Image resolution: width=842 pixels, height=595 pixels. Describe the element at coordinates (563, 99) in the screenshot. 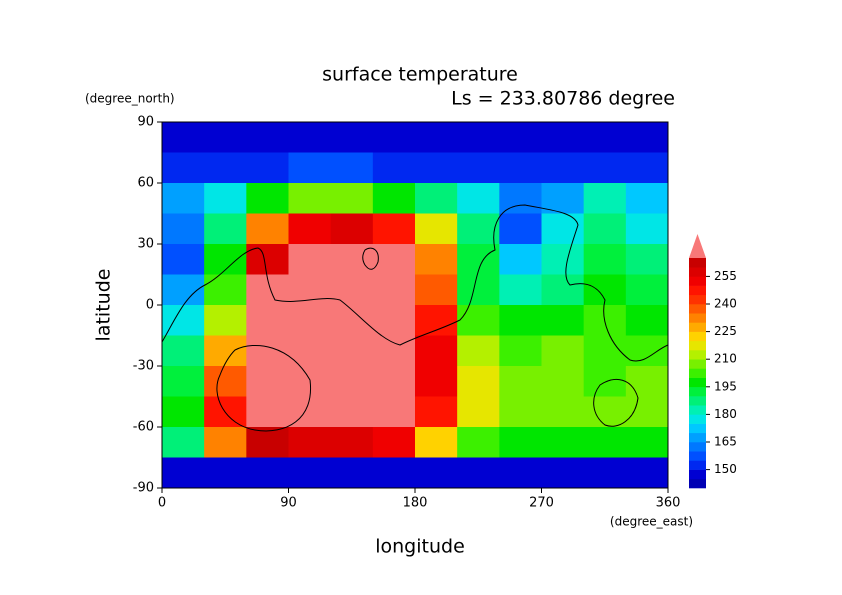

I see `chart-subtitle: Ls = 233.80786 degree` at that location.